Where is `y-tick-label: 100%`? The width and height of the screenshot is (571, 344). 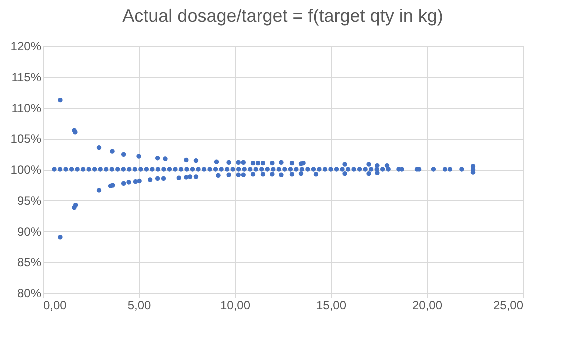
y-tick-label: 100% is located at coordinates (26, 170).